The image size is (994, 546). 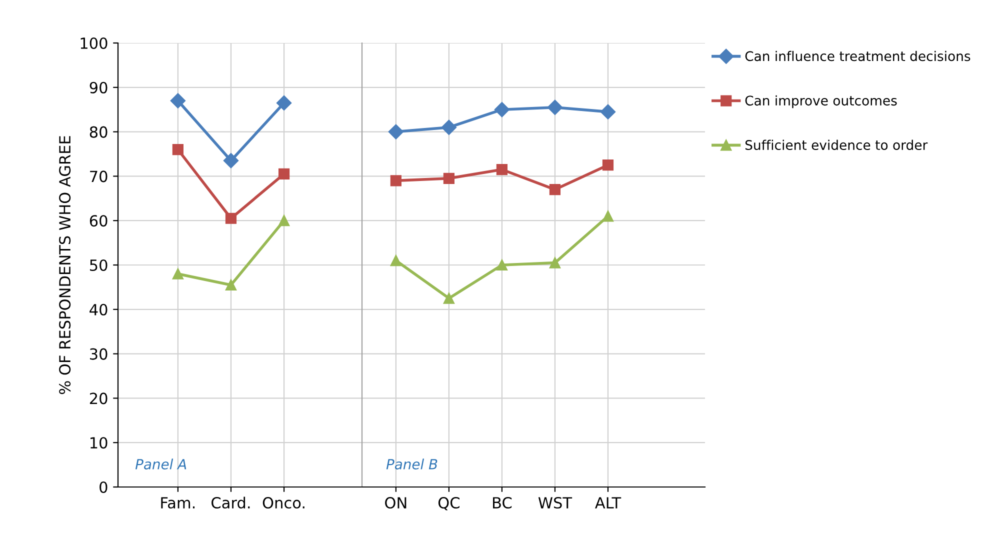 What do you see at coordinates (412, 464) in the screenshot?
I see `annotation: Panel B` at bounding box center [412, 464].